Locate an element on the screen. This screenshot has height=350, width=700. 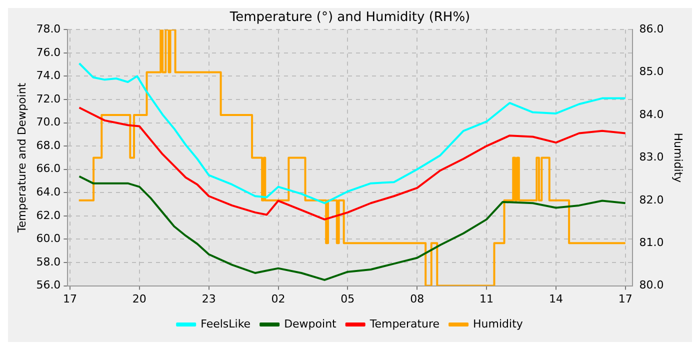
y2-tick-label: 85.0 is located at coordinates (651, 71).